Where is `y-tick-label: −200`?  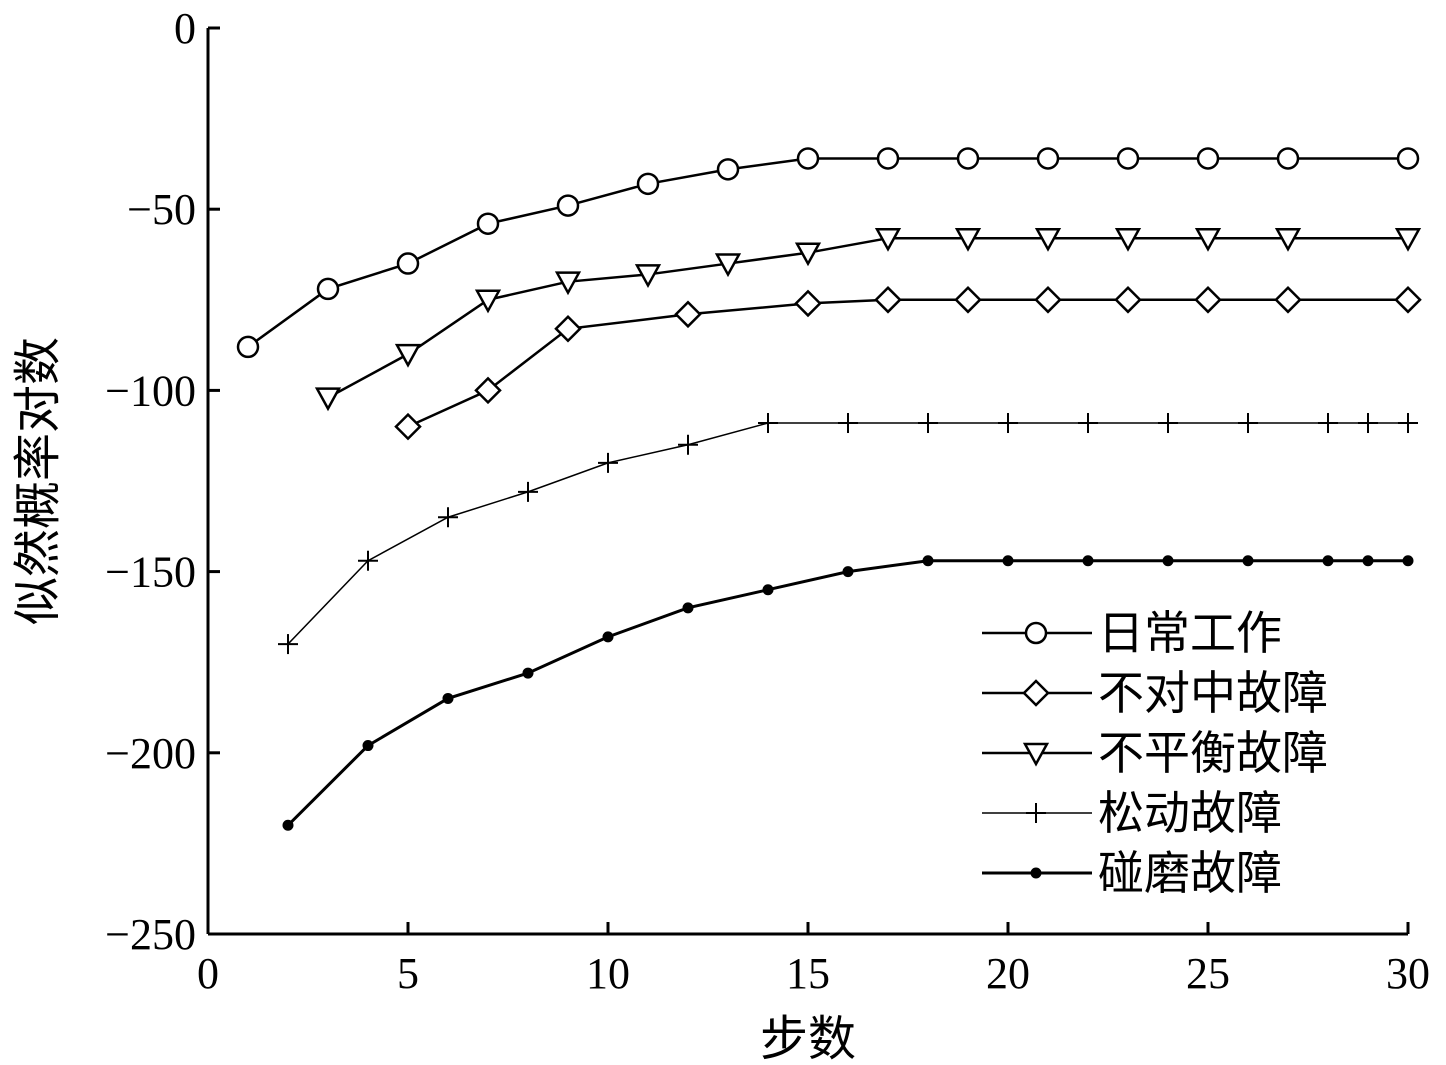 y-tick-label: −200 is located at coordinates (150, 753).